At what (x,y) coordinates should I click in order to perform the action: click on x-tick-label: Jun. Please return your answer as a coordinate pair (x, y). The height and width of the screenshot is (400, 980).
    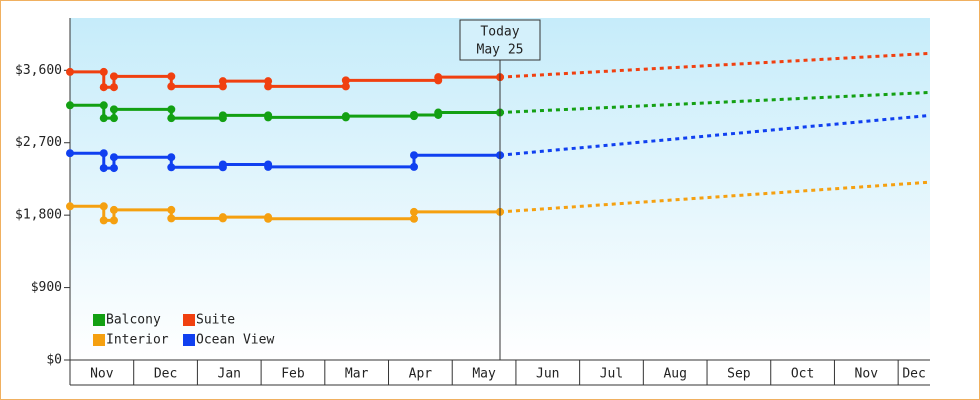
    Looking at the image, I should click on (547, 374).